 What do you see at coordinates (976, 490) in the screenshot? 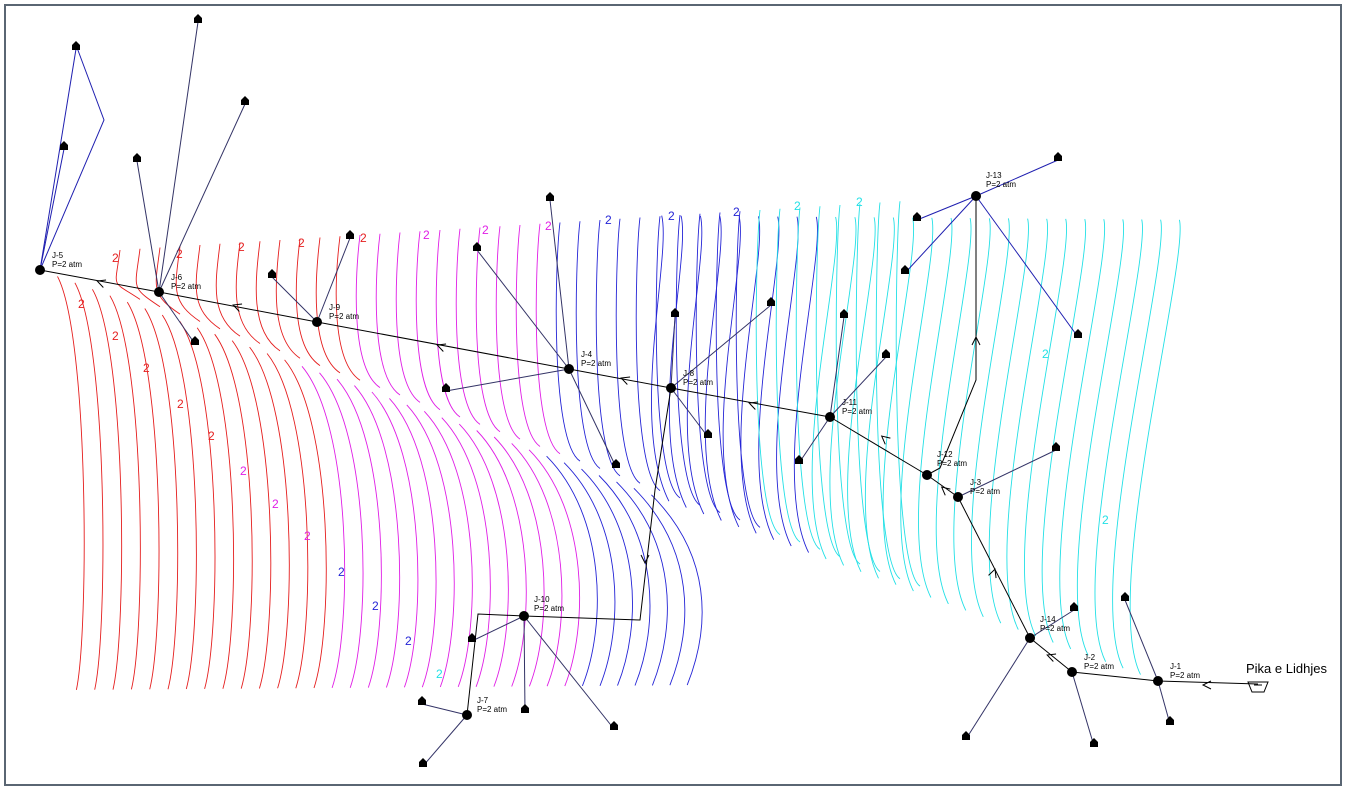
I see `junction-j-3: J-3P=2 atm` at bounding box center [976, 490].